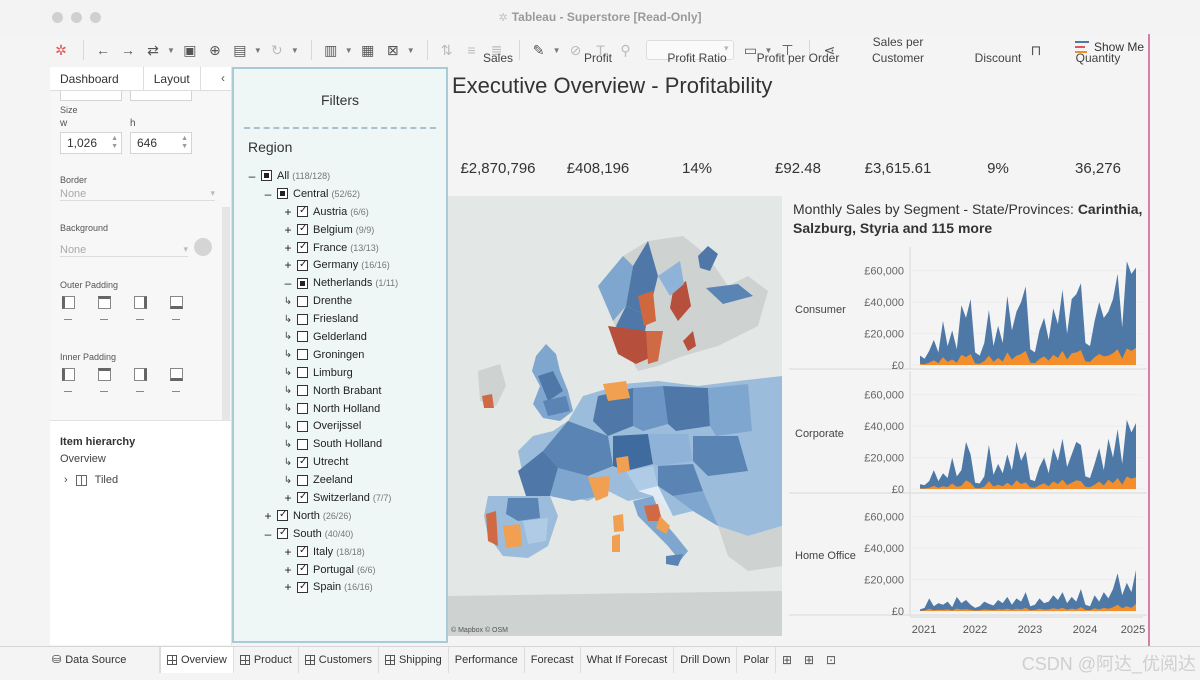 This screenshot has height=680, width=1200. Describe the element at coordinates (340, 301) in the screenshot. I see `filter-tree-row: ↳ Drenthe` at that location.